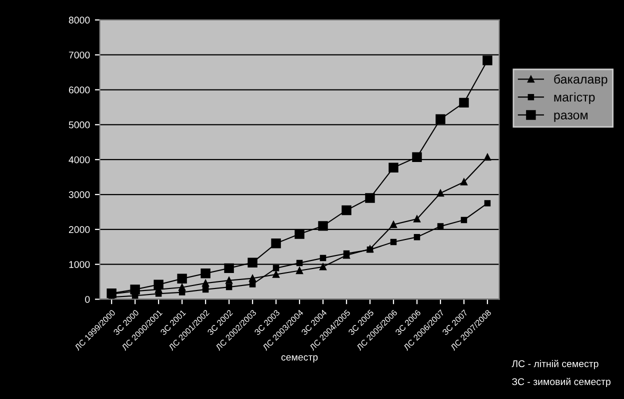 The width and height of the screenshot is (624, 399). What do you see at coordinates (571, 117) in the screenshot?
I see `legend-label: разом` at bounding box center [571, 117].